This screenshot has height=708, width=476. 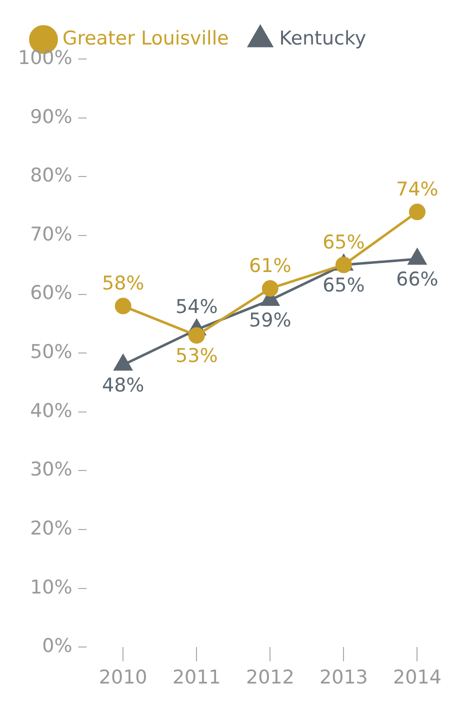 What do you see at coordinates (51, 587) in the screenshot?
I see `y-tick-label: 10%` at bounding box center [51, 587].